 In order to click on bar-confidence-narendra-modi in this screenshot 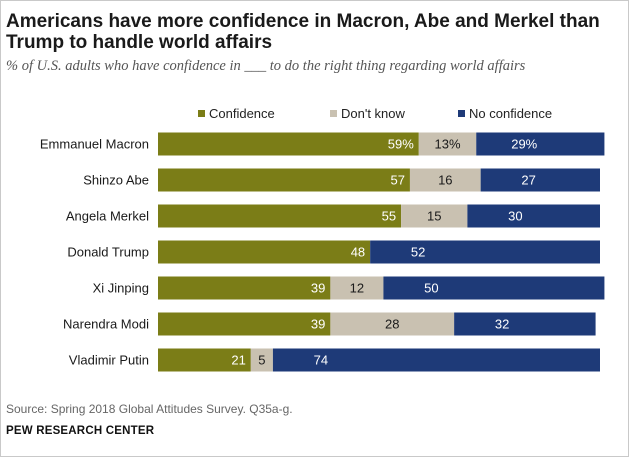, I will do `click(244, 324)`.